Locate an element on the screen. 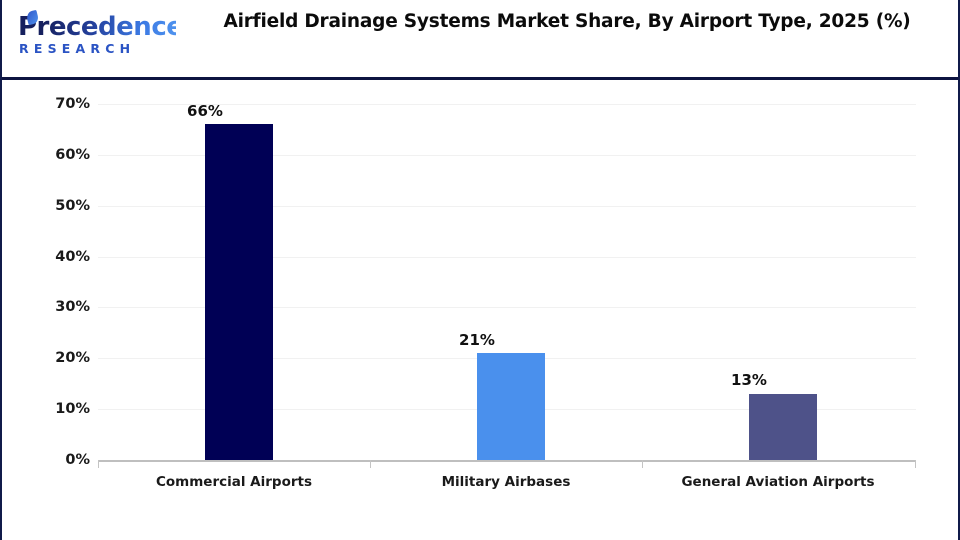 The image size is (960, 540). y-tick-20: 20% is located at coordinates (72, 358).